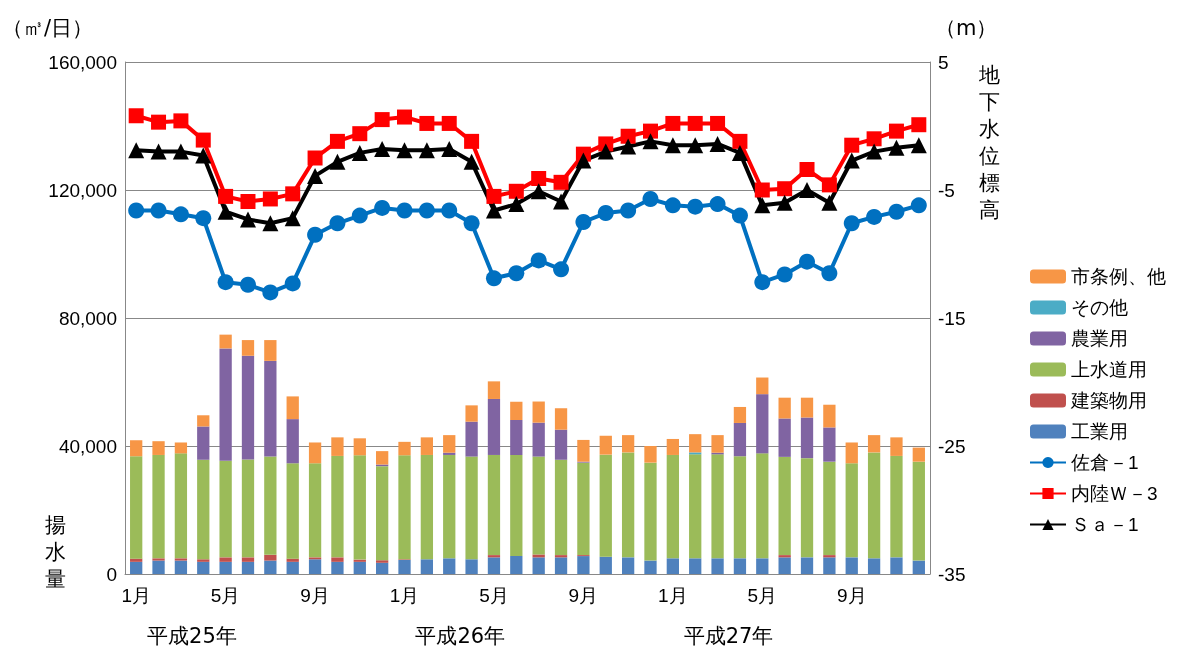 The width and height of the screenshot is (1179, 652). Describe the element at coordinates (1099, 431) in the screenshot. I see `legend-label: 工業用` at that location.